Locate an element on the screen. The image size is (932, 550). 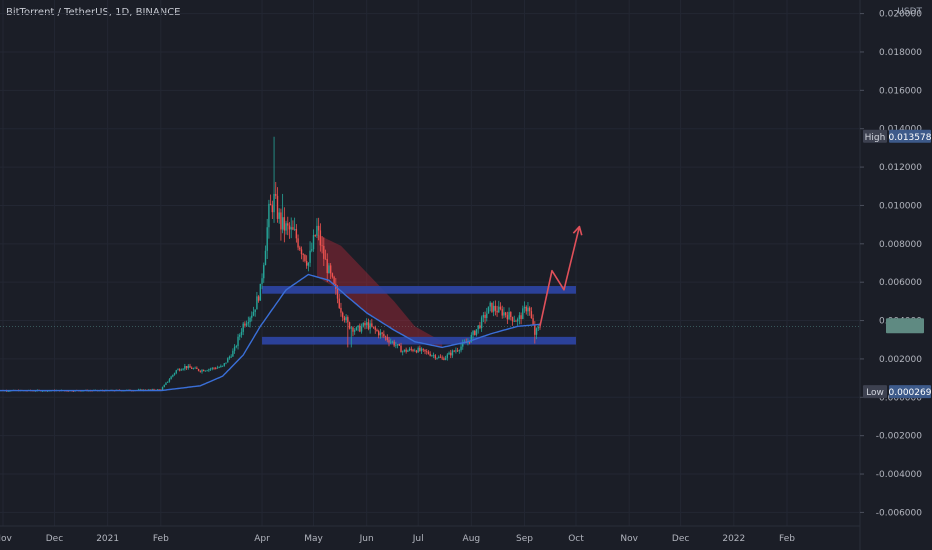
x-tick-label: Sep is located at coordinates (524, 539).